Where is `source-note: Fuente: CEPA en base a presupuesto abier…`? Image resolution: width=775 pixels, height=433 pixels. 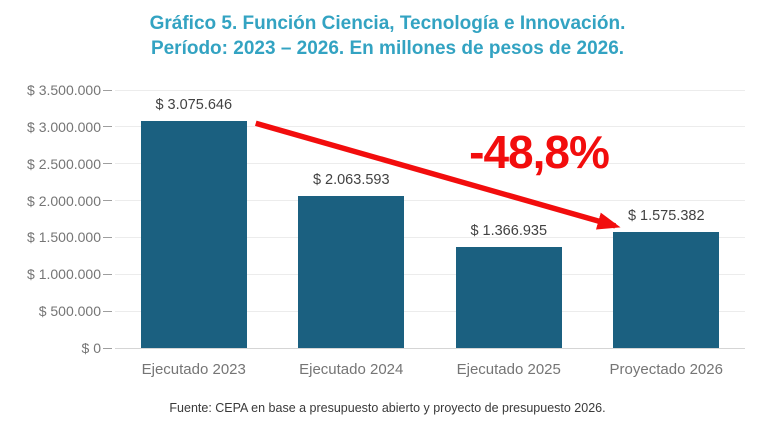
source-note: Fuente: CEPA en base a presupuesto abier… is located at coordinates (387, 408).